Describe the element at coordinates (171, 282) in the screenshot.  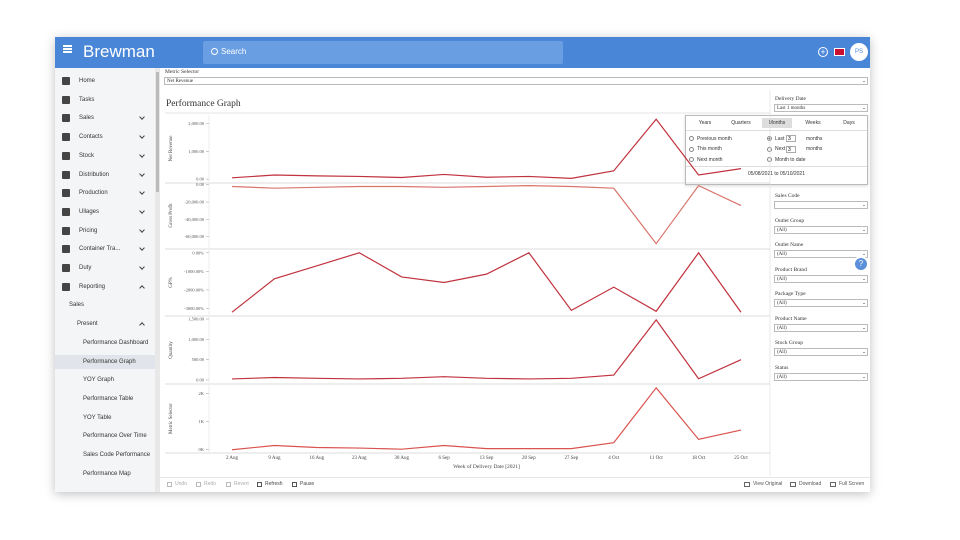
I see `y-axis-label: GP%` at that location.